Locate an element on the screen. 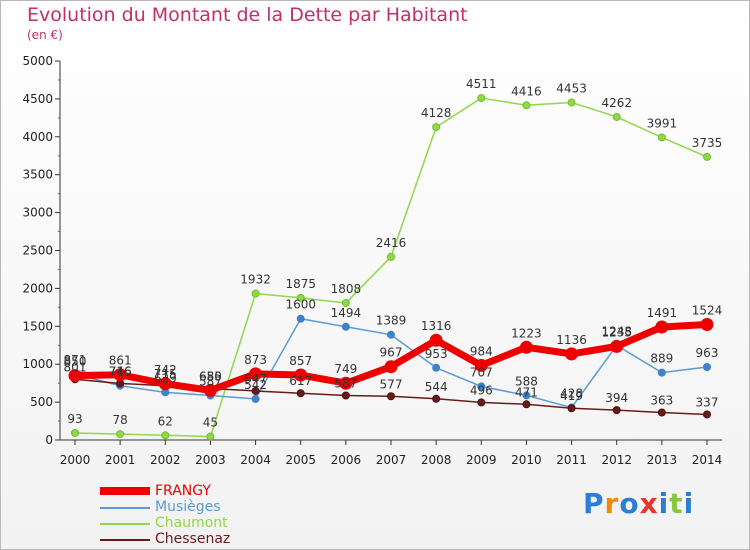  legend-item-chessenaz: Chessenaz is located at coordinates (210, 539).